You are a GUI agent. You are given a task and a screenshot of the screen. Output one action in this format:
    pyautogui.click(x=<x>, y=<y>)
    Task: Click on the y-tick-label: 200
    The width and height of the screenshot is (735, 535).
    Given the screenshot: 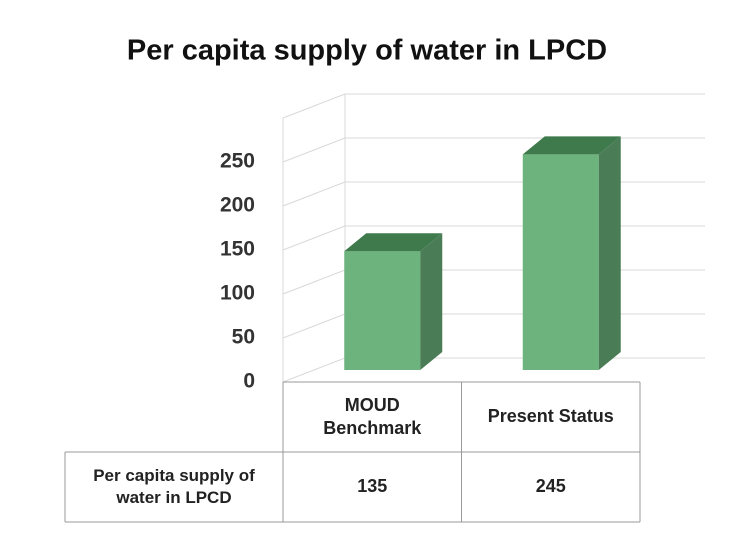 What is the action you would take?
    pyautogui.click(x=237, y=205)
    